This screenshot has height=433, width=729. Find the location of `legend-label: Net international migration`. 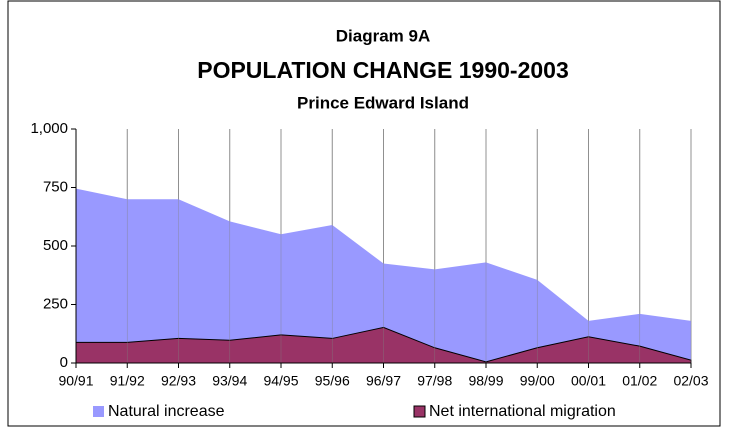

legend-label: Net international migration is located at coordinates (522, 411).